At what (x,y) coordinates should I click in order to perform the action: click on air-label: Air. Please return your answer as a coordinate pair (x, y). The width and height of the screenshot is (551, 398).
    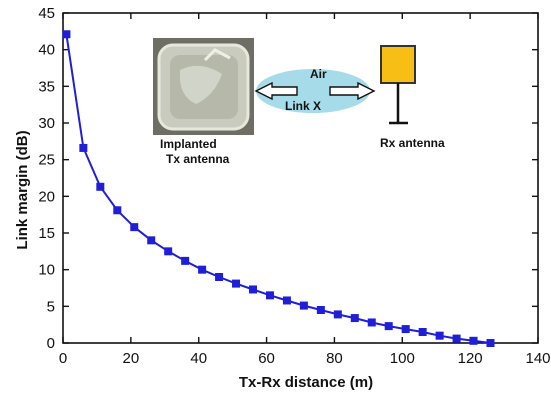
    Looking at the image, I should click on (318, 74).